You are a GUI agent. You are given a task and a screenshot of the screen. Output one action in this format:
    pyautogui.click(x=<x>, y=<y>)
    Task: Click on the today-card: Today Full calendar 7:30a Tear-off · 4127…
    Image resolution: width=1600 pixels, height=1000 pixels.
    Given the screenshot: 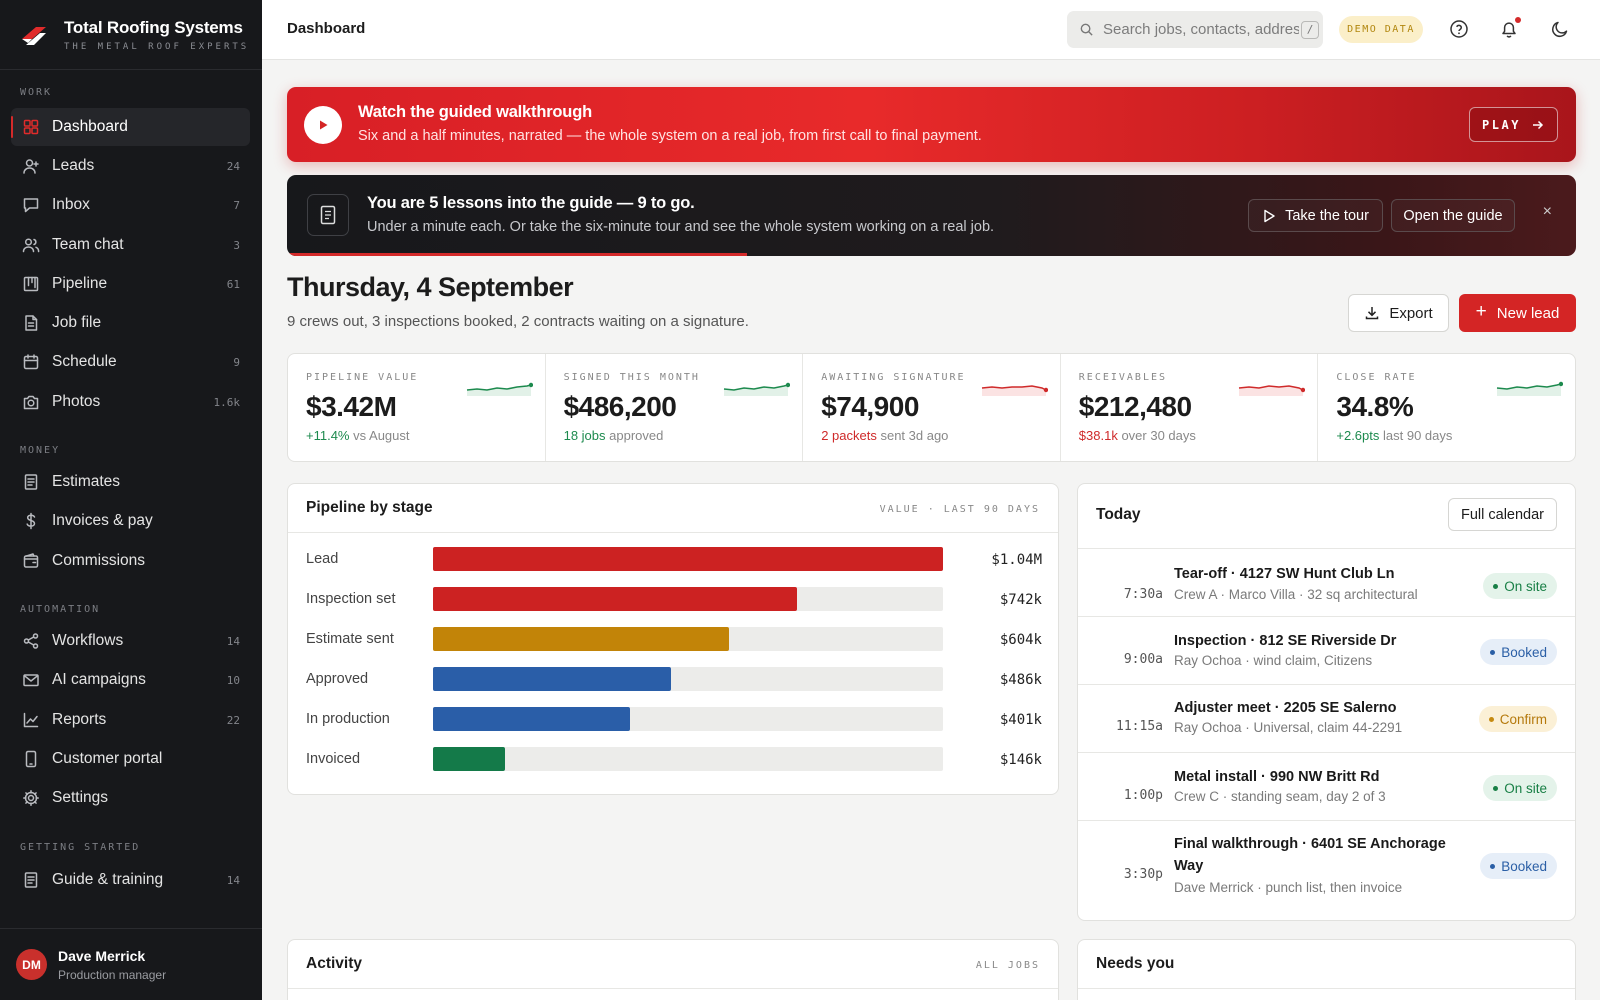 What is the action you would take?
    pyautogui.click(x=1326, y=702)
    